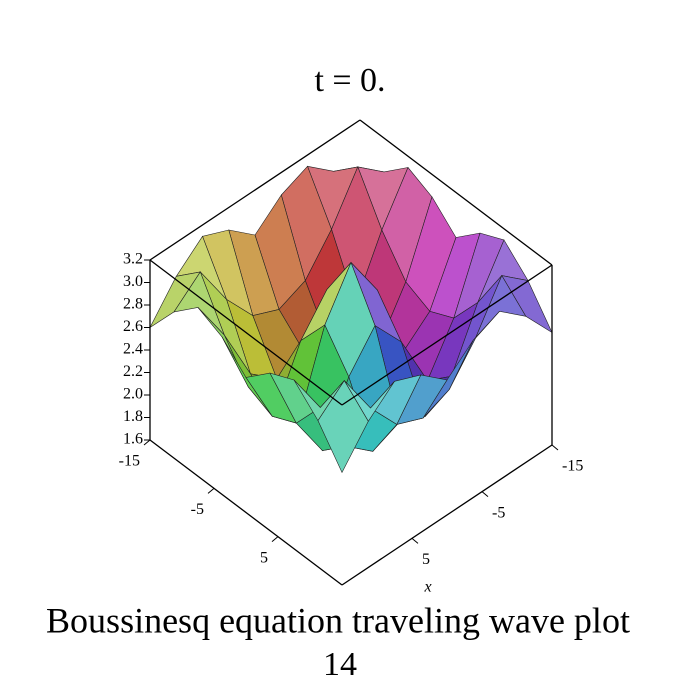 The image size is (700, 700). What do you see at coordinates (133, 304) in the screenshot?
I see `z-tick-label: 2.8` at bounding box center [133, 304].